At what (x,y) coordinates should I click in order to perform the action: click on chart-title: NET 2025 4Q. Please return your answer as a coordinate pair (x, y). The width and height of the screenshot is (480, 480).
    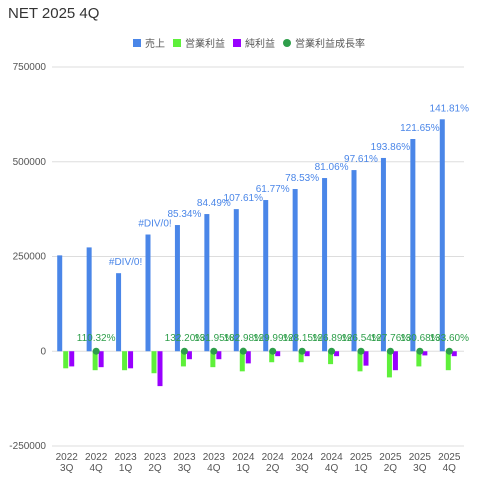
    Looking at the image, I should click on (53, 13).